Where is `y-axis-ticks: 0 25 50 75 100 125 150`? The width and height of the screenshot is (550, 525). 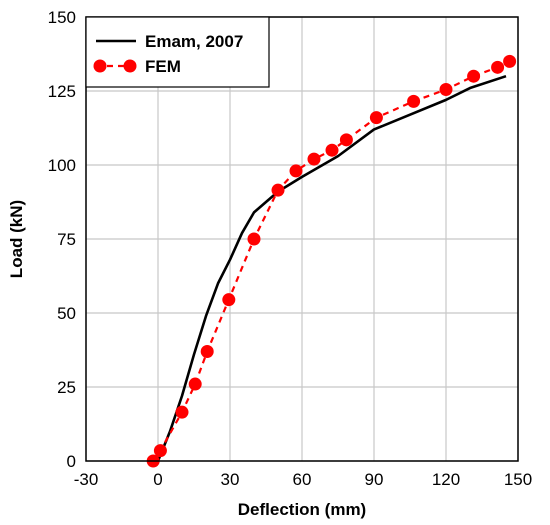
y-axis-ticks: 0 25 50 75 100 125 150 is located at coordinates (62, 239).